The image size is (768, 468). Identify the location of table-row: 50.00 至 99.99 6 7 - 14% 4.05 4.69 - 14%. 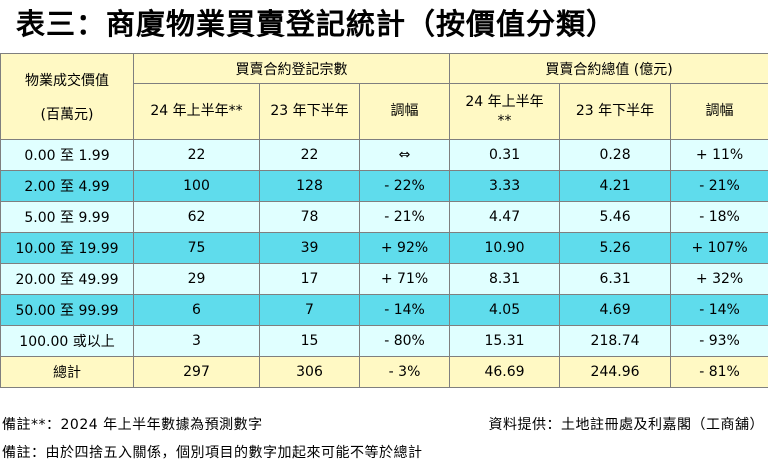
(384, 310).